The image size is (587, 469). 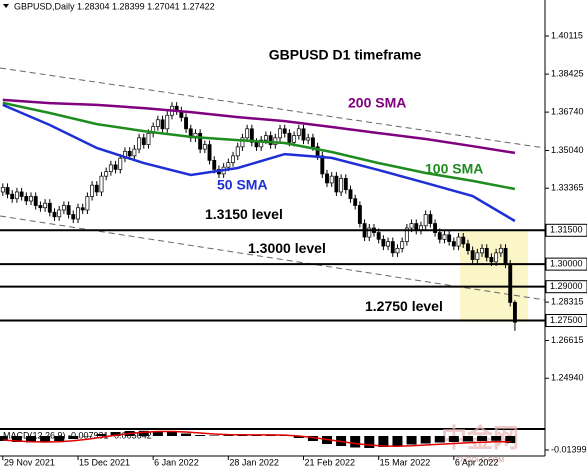 I want to click on y-tick-label: 1.26615, so click(x=567, y=340).